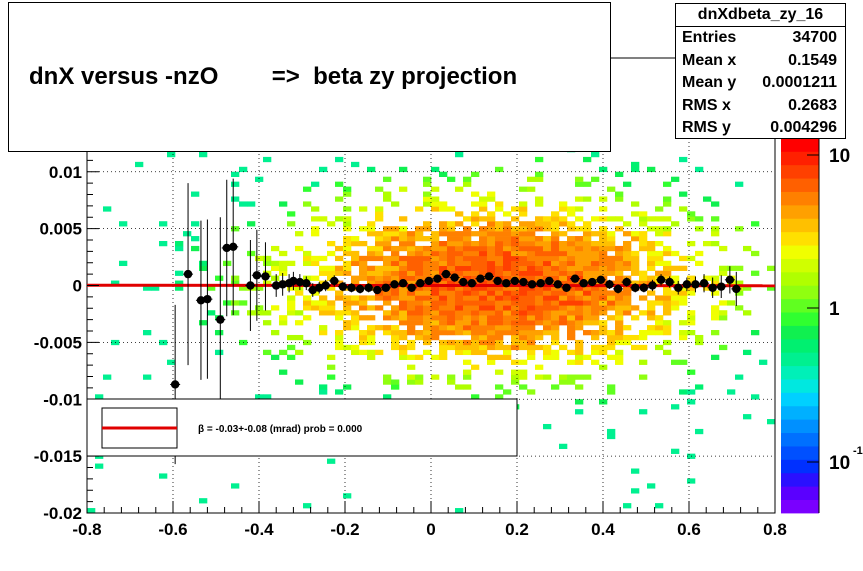  Describe the element at coordinates (644, 287) in the screenshot. I see `profile-marker` at that location.